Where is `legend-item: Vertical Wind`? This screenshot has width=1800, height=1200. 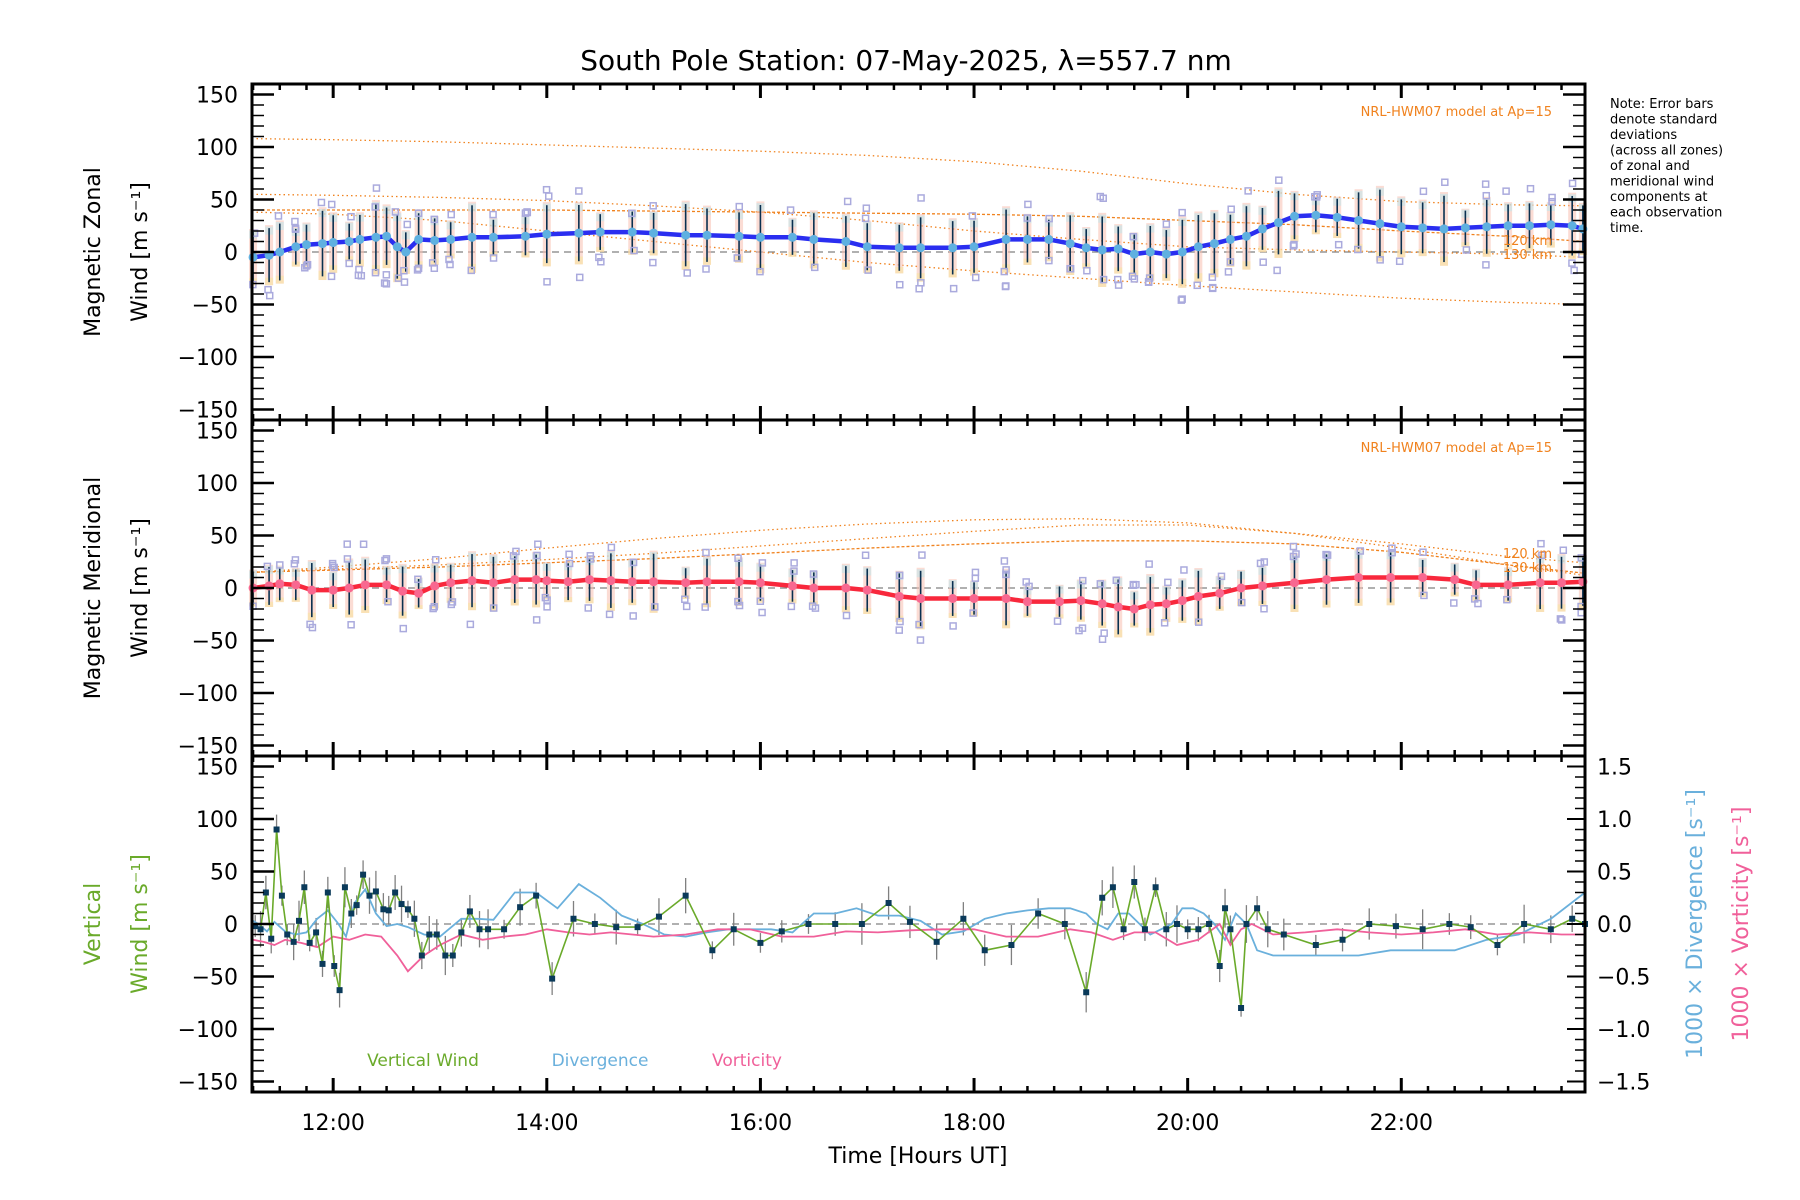 legend-item: Vertical Wind is located at coordinates (423, 1061).